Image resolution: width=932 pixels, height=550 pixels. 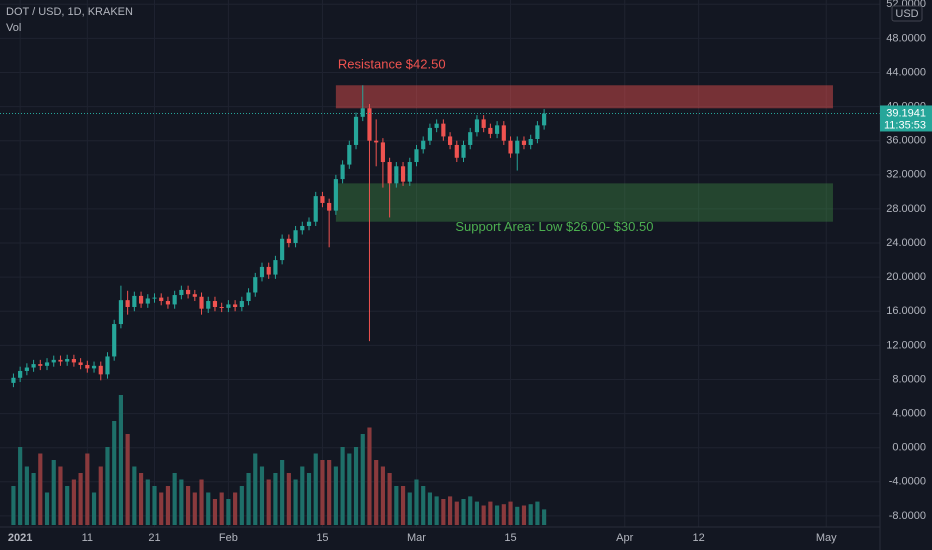 I want to click on y-tick-label: 16.0000, so click(x=906, y=311).